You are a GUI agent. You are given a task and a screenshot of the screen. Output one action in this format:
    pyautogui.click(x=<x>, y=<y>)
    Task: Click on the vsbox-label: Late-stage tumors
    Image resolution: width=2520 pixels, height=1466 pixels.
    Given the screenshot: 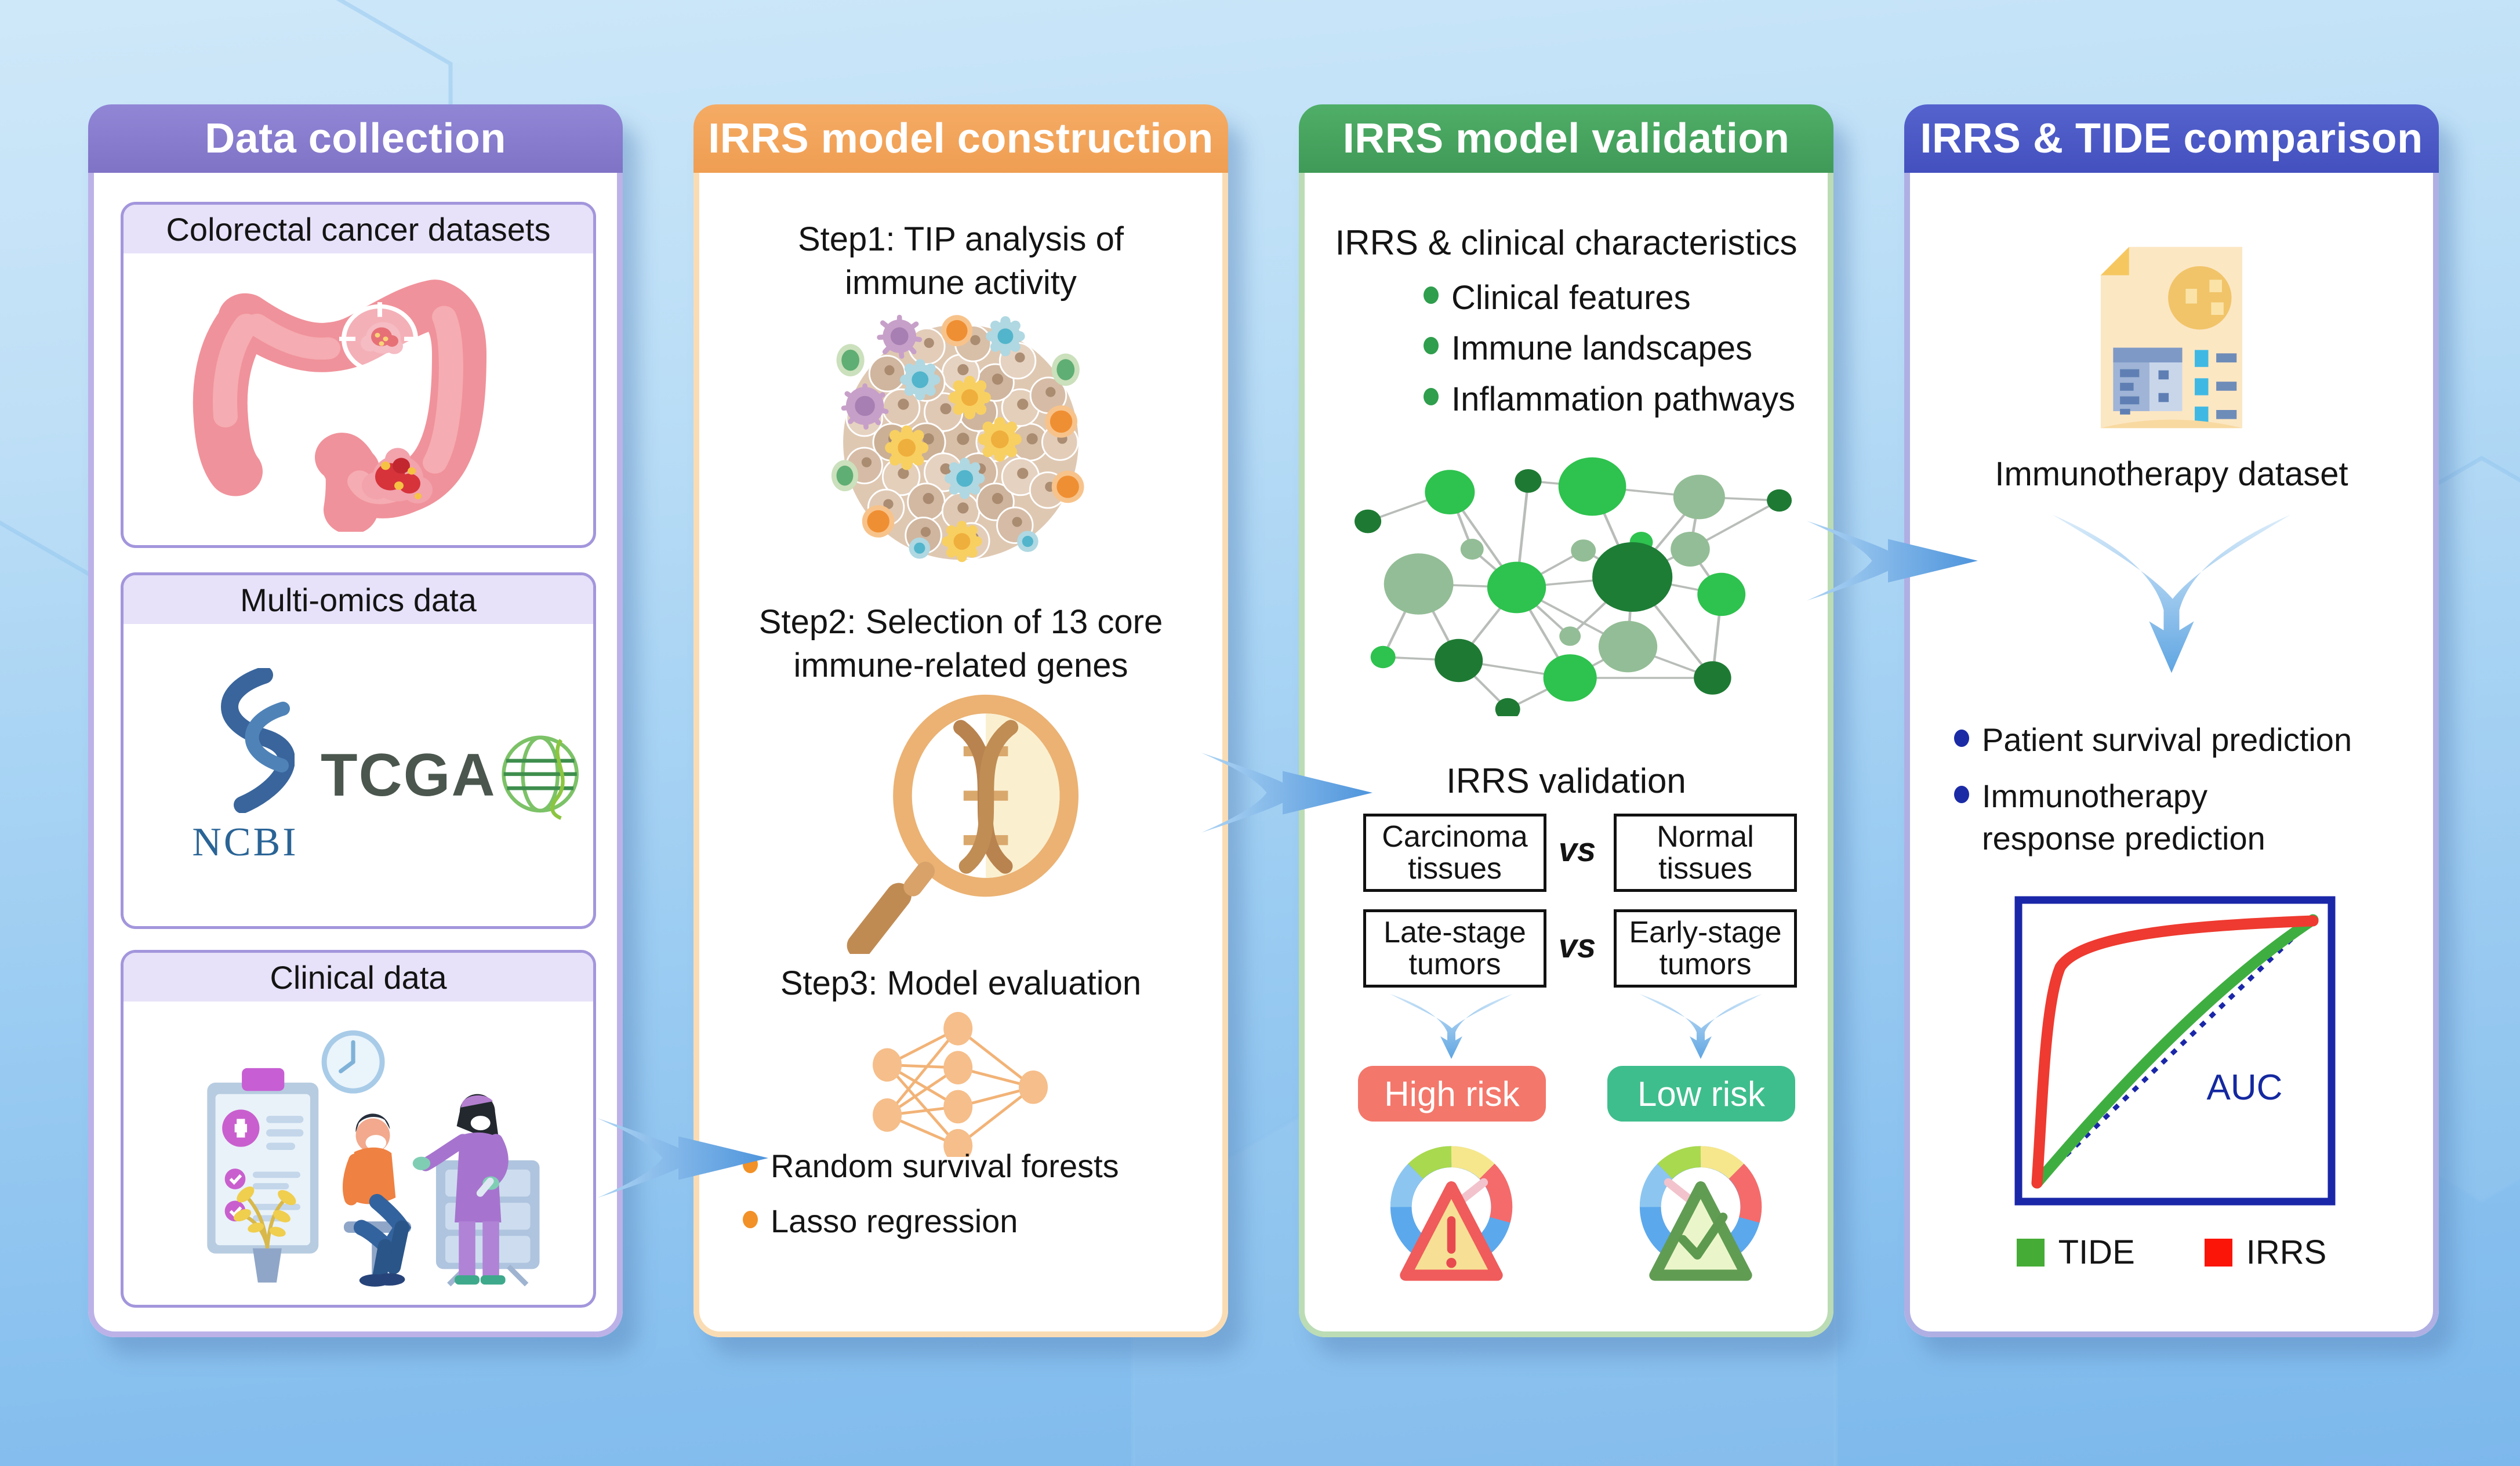 What is the action you would take?
    pyautogui.click(x=1455, y=948)
    